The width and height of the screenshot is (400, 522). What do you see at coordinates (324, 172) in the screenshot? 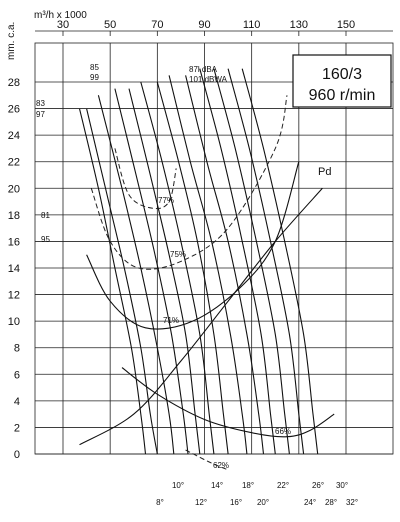
I see `pd-label: Pd` at bounding box center [324, 172].